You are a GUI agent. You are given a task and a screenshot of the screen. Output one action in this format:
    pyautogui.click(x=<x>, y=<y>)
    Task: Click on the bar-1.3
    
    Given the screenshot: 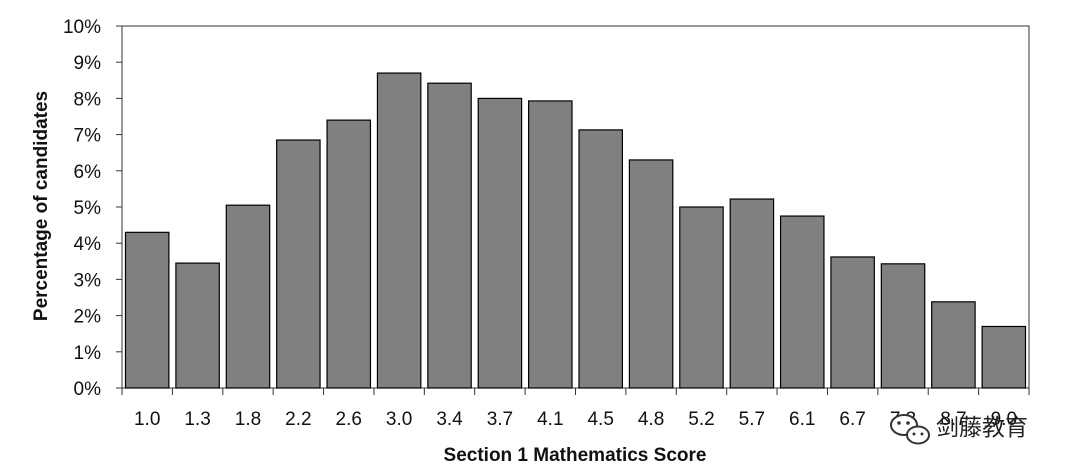 What is the action you would take?
    pyautogui.click(x=197, y=325)
    